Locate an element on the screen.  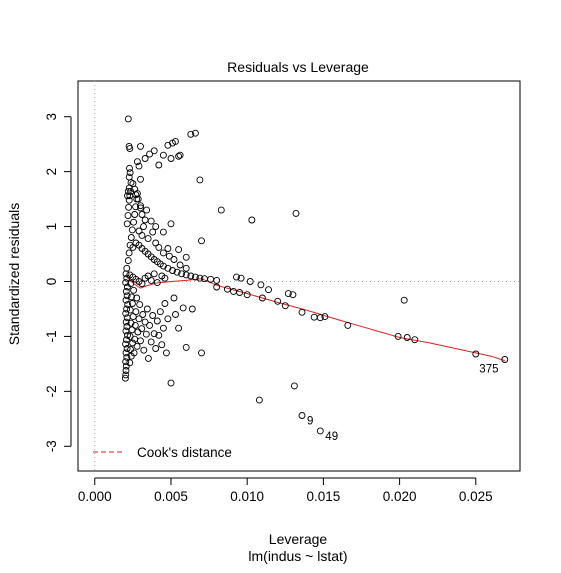
x-tick-label: 0.005 is located at coordinates (171, 496).